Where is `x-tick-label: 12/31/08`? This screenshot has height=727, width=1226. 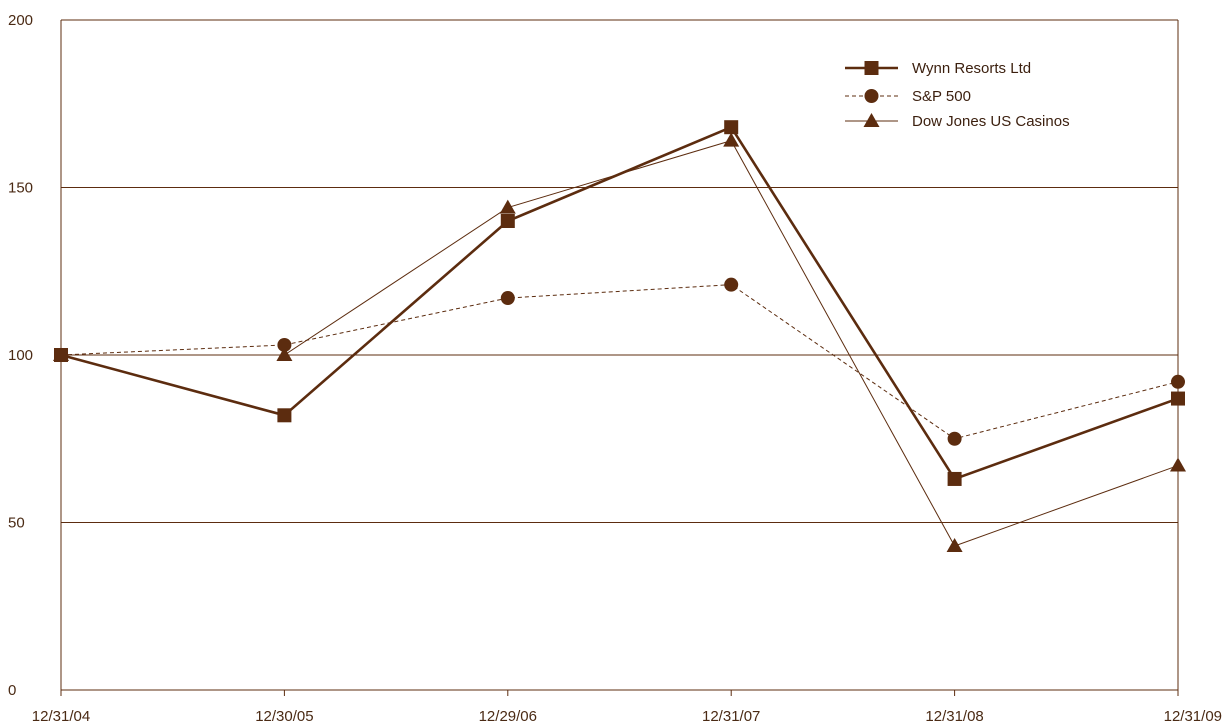
x-tick-label: 12/31/08 is located at coordinates (954, 716).